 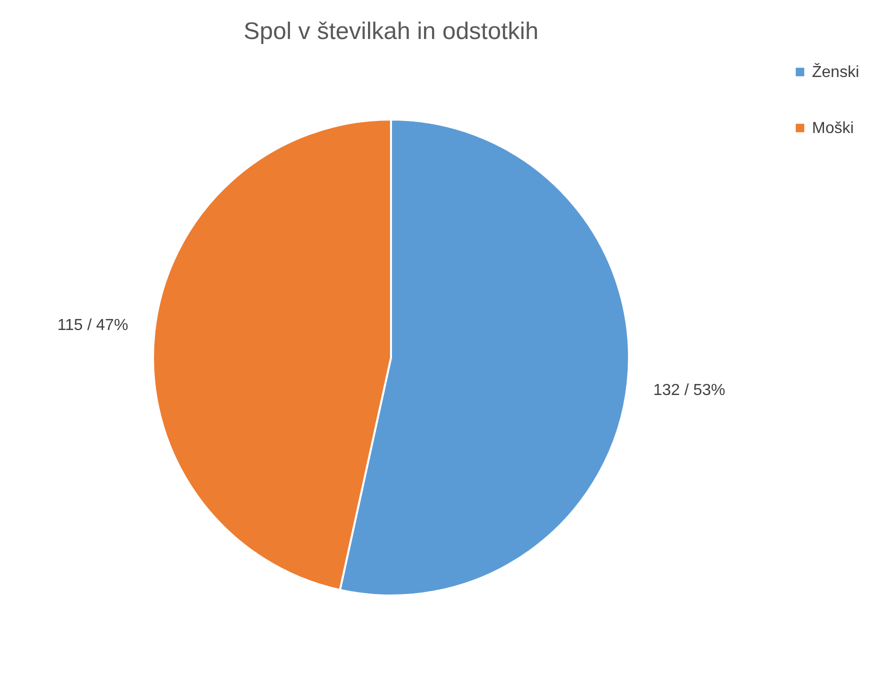 I want to click on data-label: 132 / 53%, so click(x=689, y=390).